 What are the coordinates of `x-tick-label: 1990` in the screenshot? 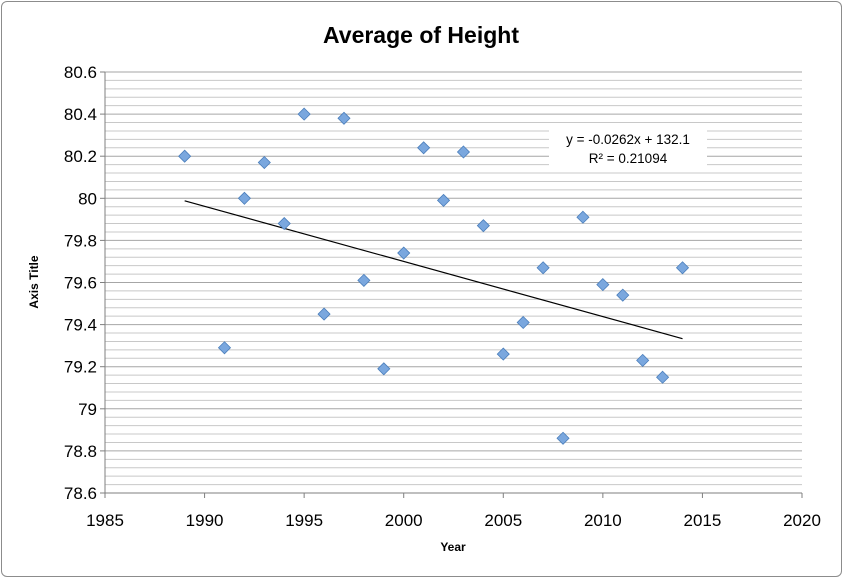 It's located at (205, 520).